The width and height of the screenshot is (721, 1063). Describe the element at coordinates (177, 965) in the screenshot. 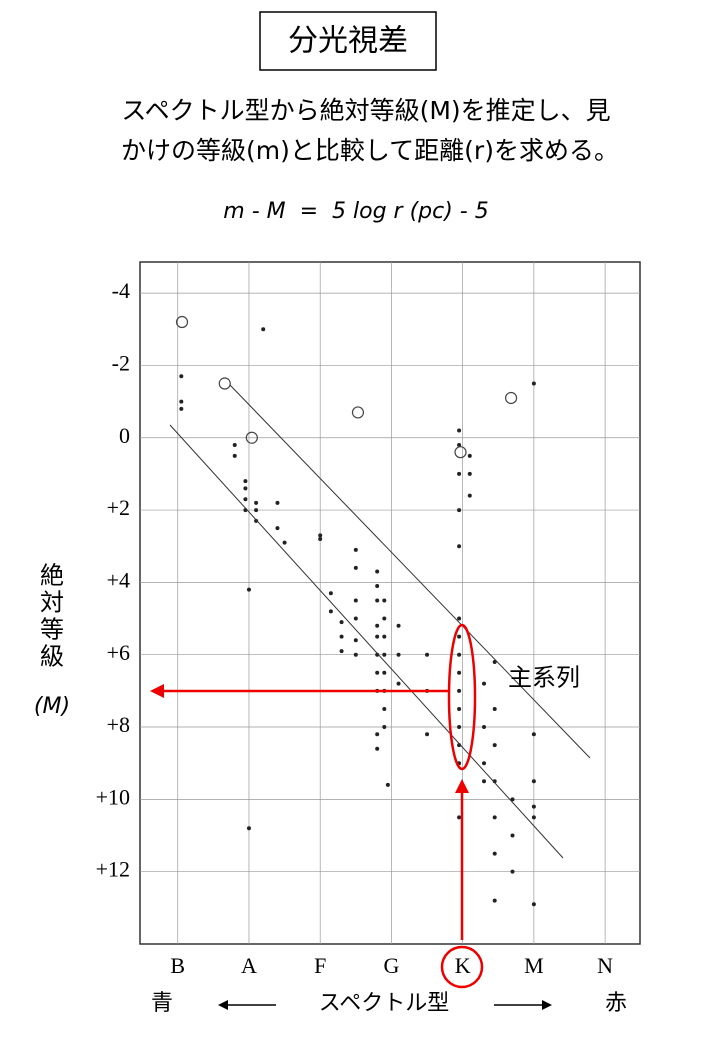

I see `x-tick-label: B` at that location.